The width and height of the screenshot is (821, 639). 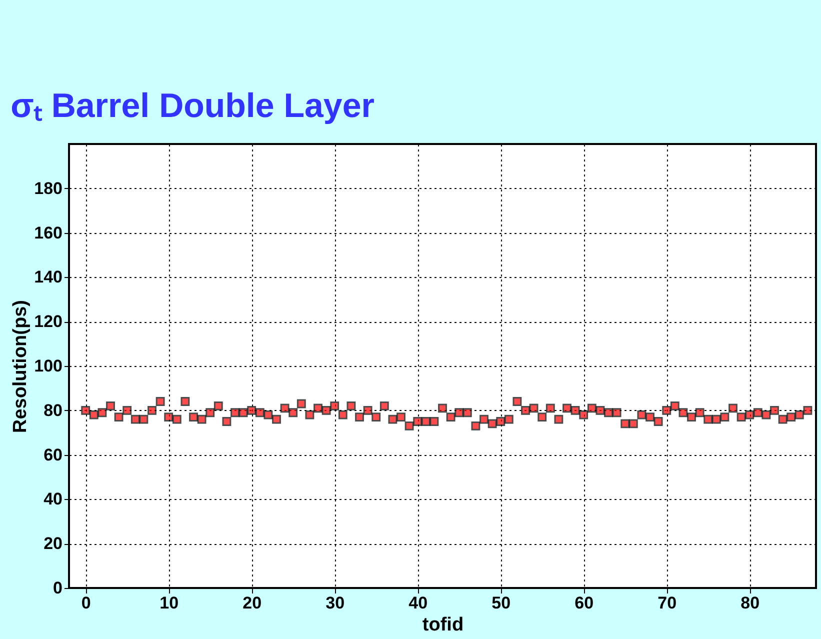 What do you see at coordinates (750, 603) in the screenshot?
I see `x-tick-label: 80` at bounding box center [750, 603].